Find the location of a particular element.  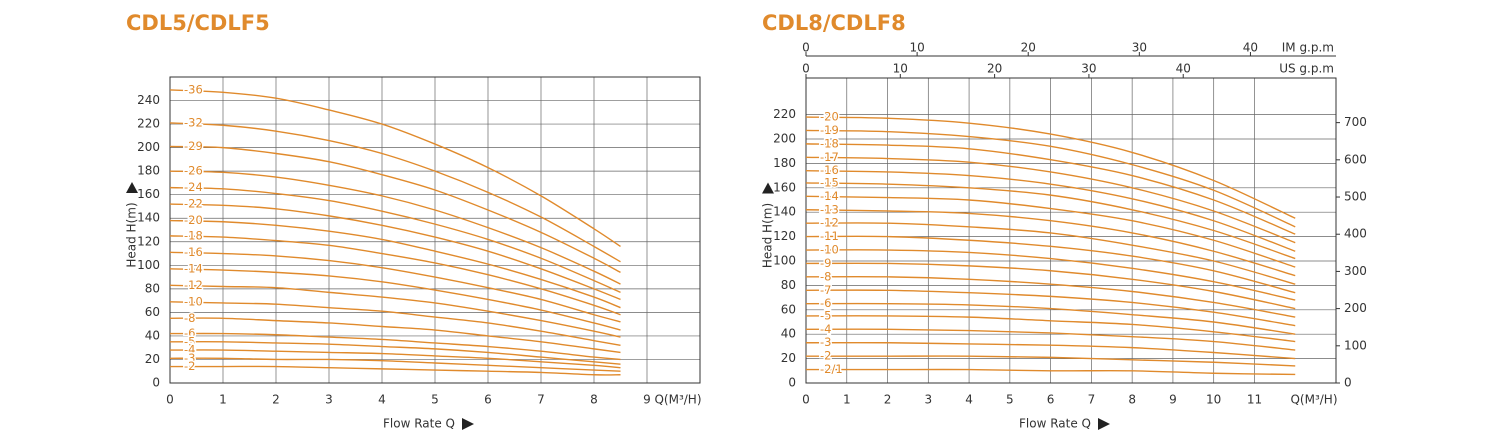

curve-label: -13 is located at coordinates (829, 209).